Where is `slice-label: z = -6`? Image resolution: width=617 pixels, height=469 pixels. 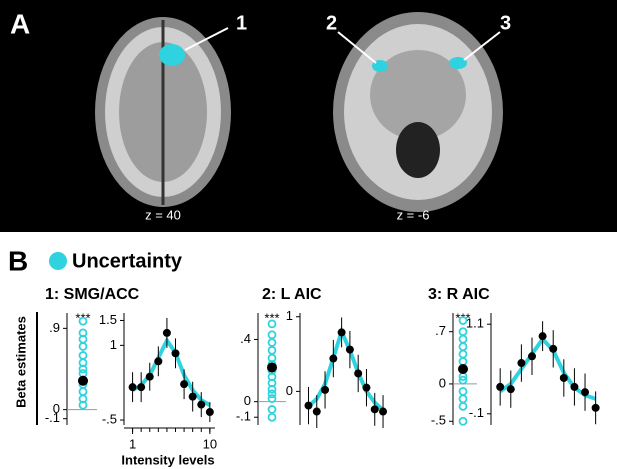 slice-label: z = -6 is located at coordinates (413, 214).